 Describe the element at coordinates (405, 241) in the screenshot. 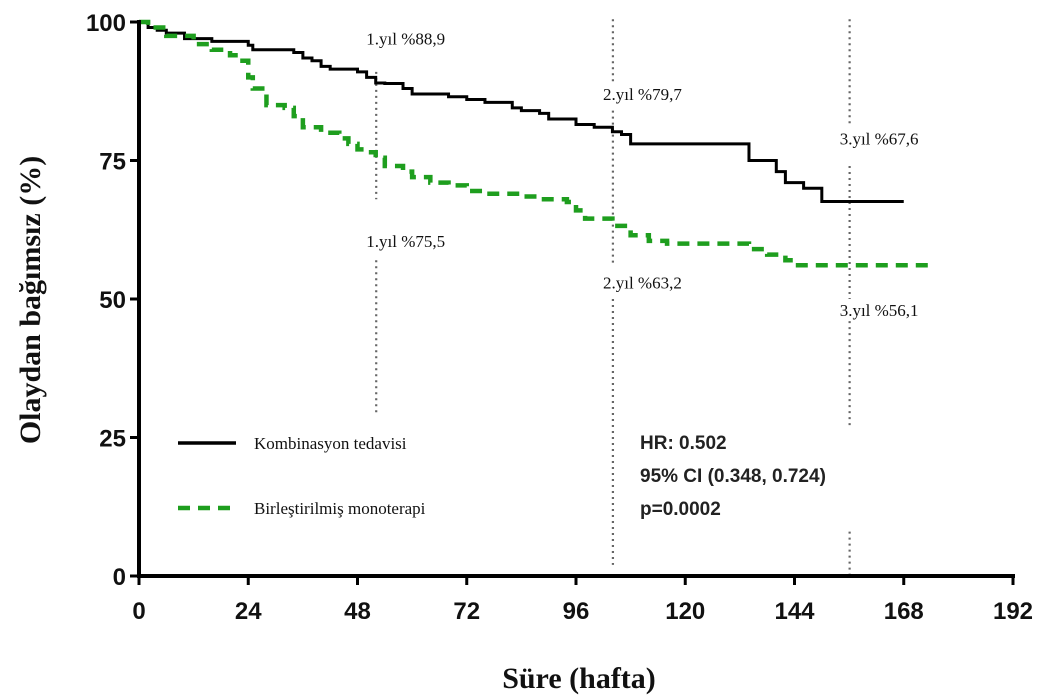

I see `annotation-label: 1.yıl %75,5` at that location.